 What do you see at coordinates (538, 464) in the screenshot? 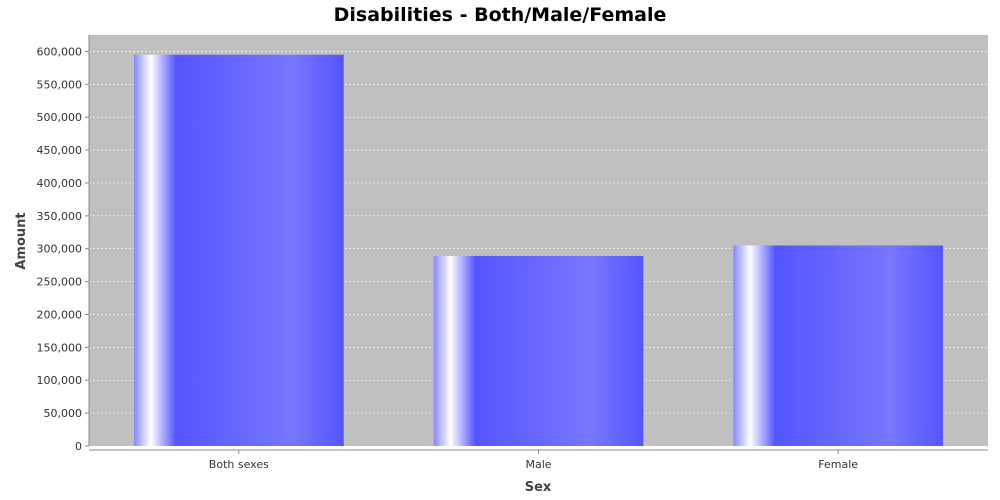
I see `x-tick-label: Male` at bounding box center [538, 464].